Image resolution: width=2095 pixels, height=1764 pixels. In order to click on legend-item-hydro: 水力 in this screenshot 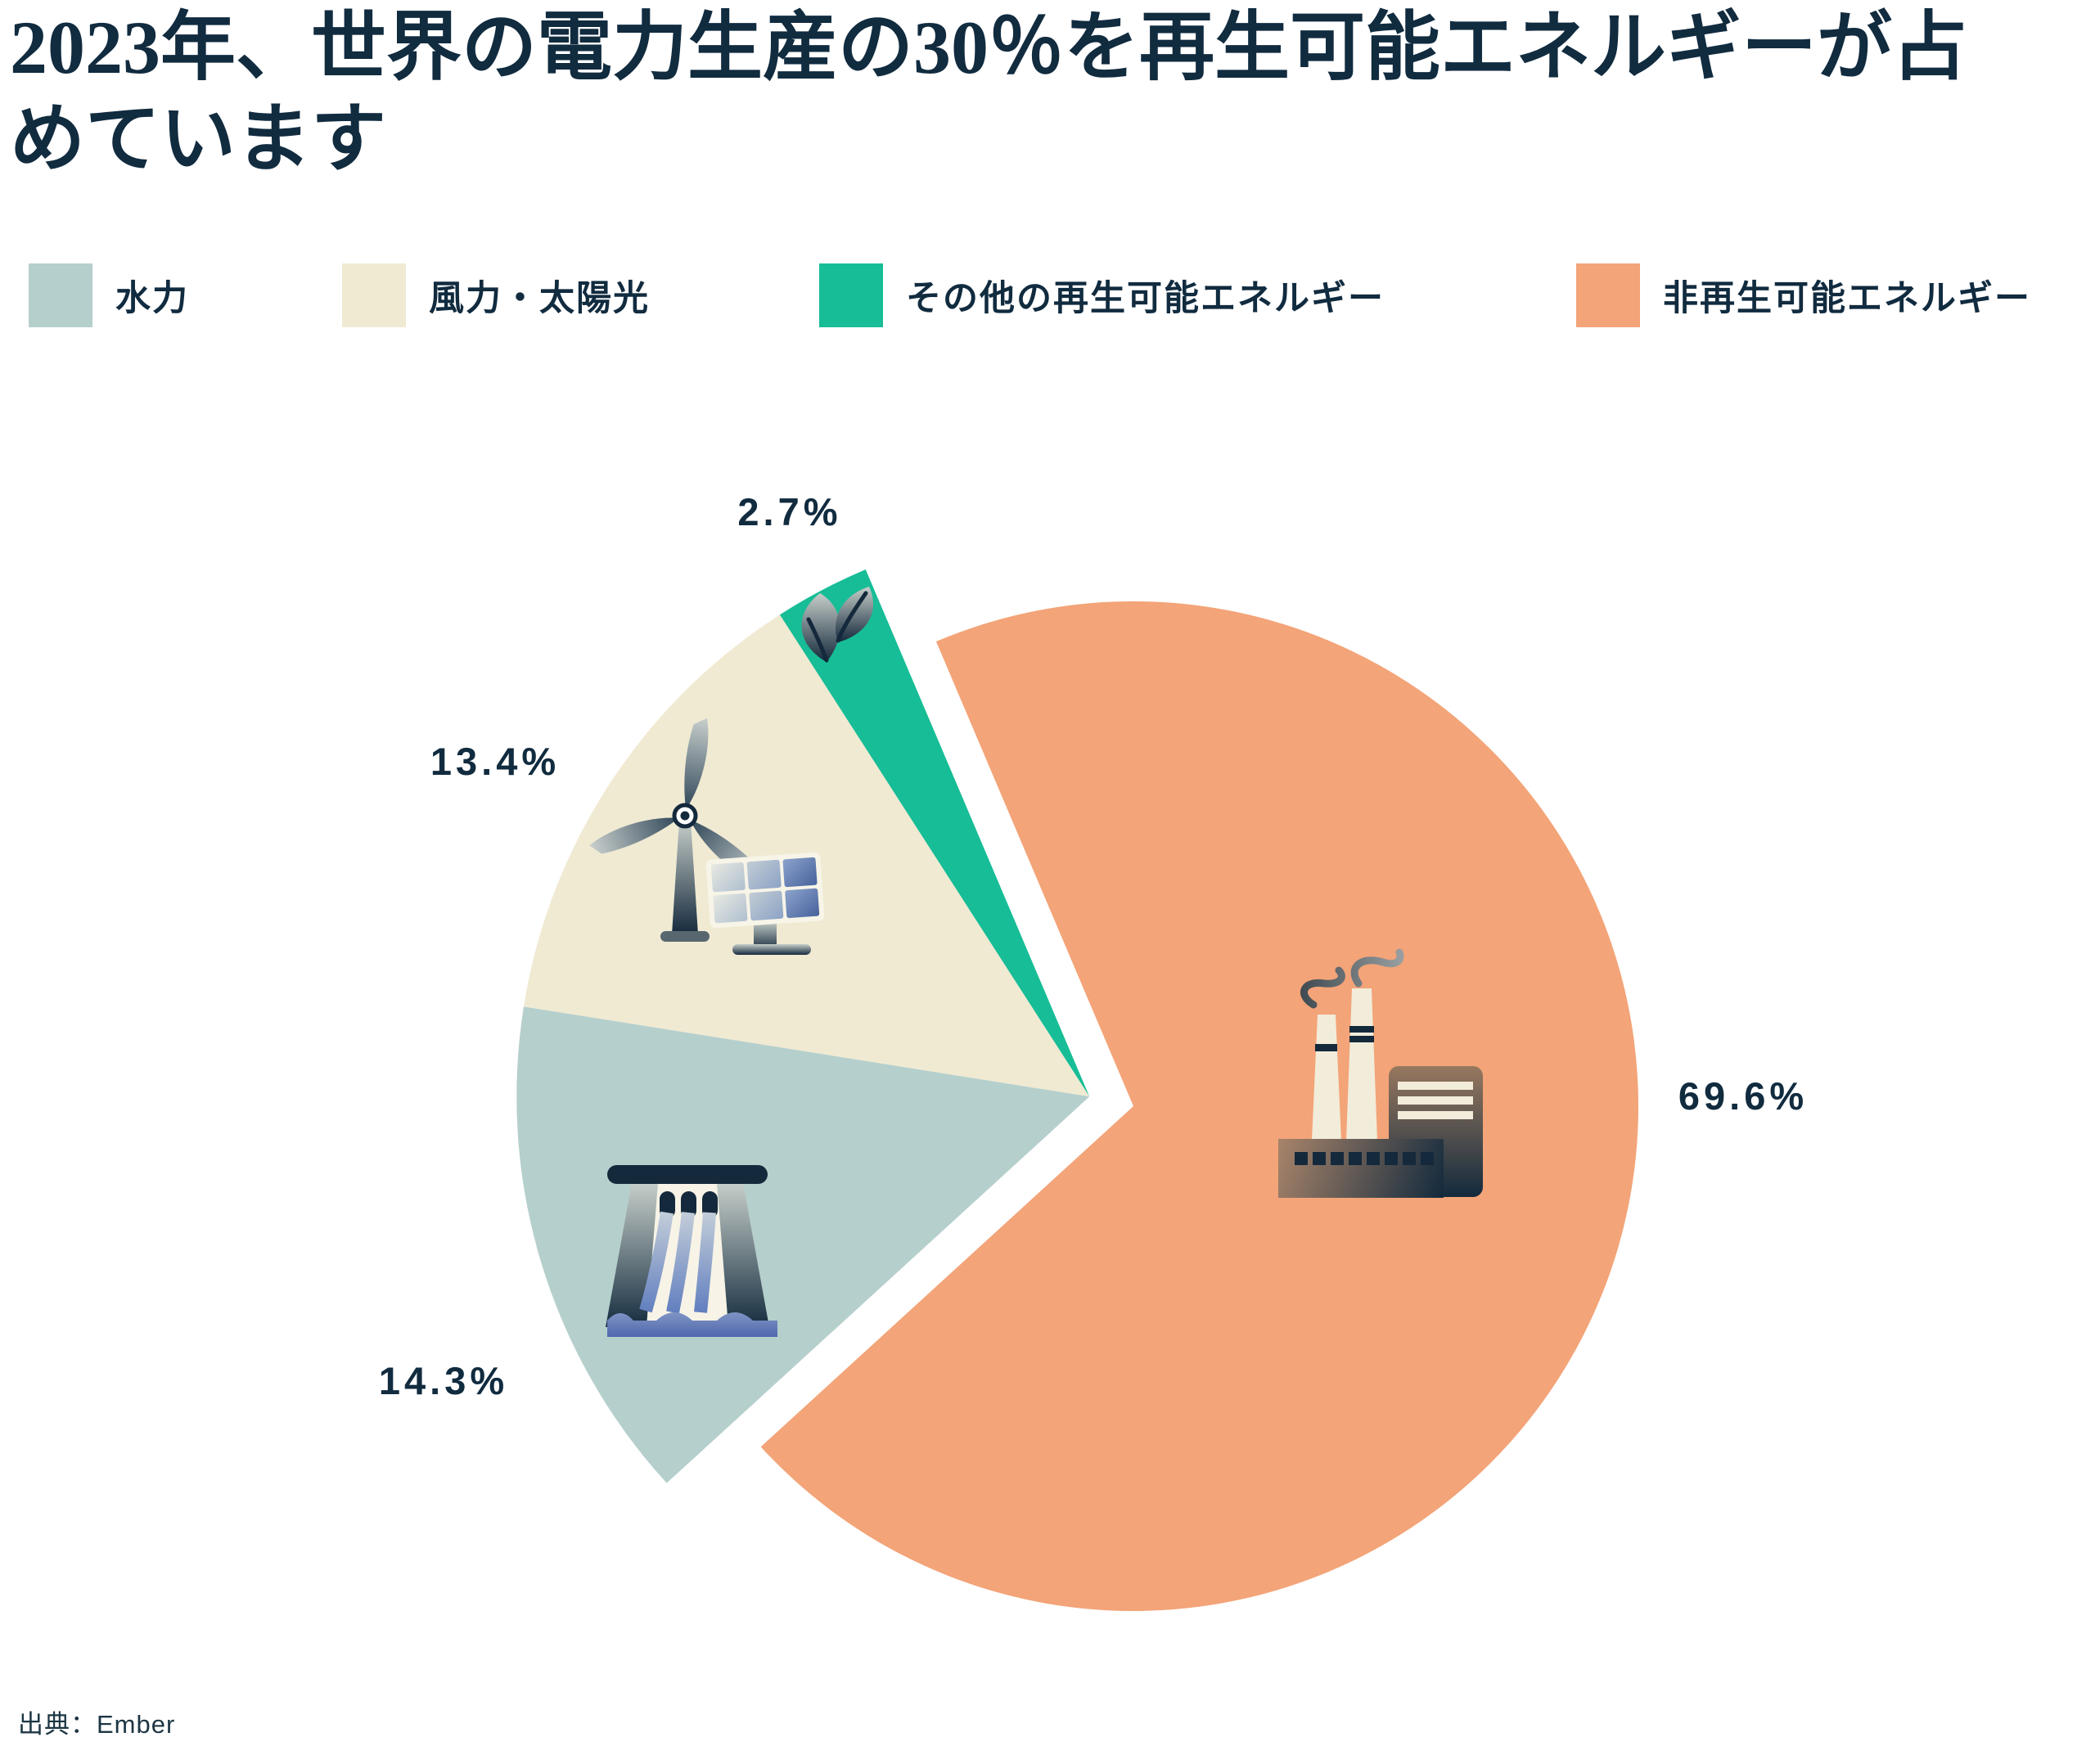, I will do `click(109, 295)`.